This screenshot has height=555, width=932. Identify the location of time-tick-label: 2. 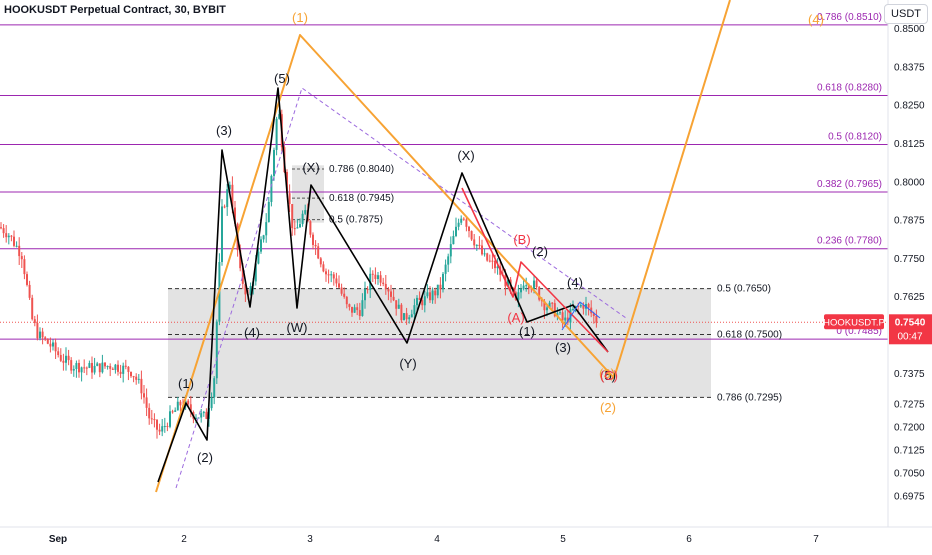
(184, 539).